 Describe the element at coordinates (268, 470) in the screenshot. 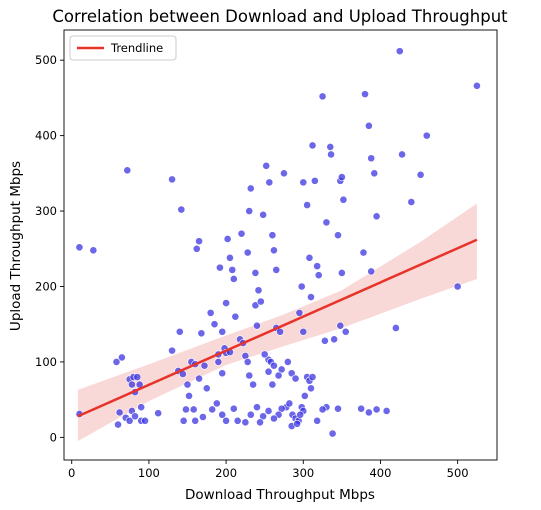

I see `x-axis-ticks: 0 100 200 300 400 500` at that location.